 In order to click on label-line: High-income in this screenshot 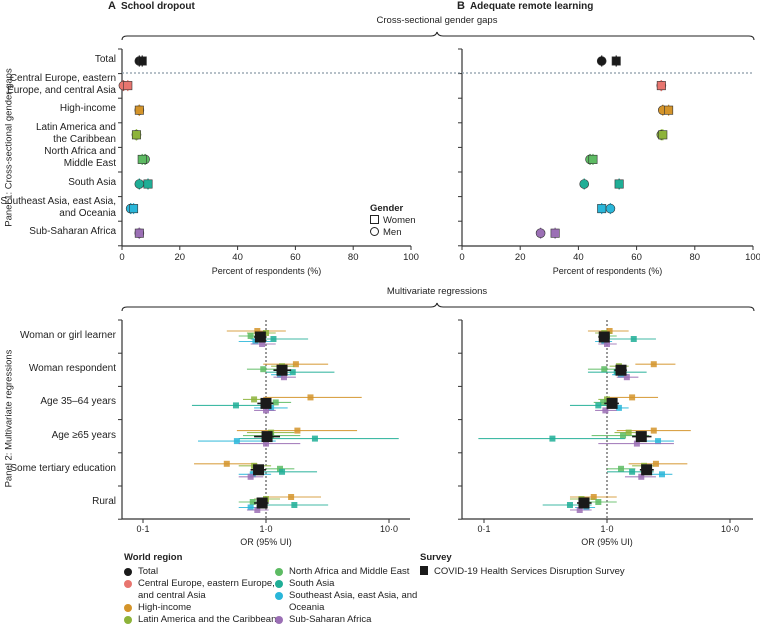, I will do `click(87, 109)`.